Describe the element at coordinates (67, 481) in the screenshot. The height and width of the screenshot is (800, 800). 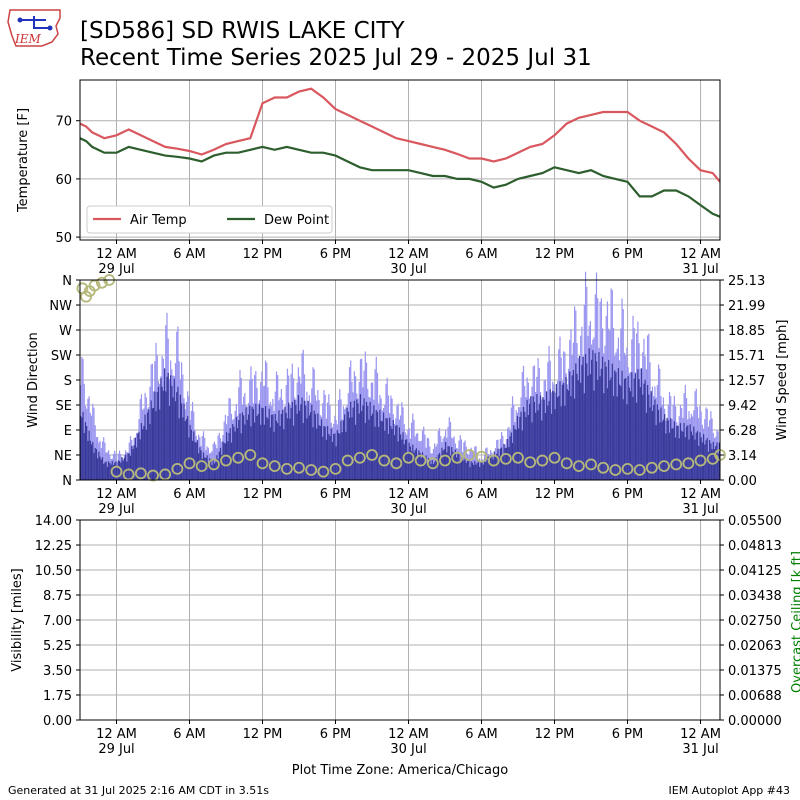
I see `y-tick-label: N` at that location.